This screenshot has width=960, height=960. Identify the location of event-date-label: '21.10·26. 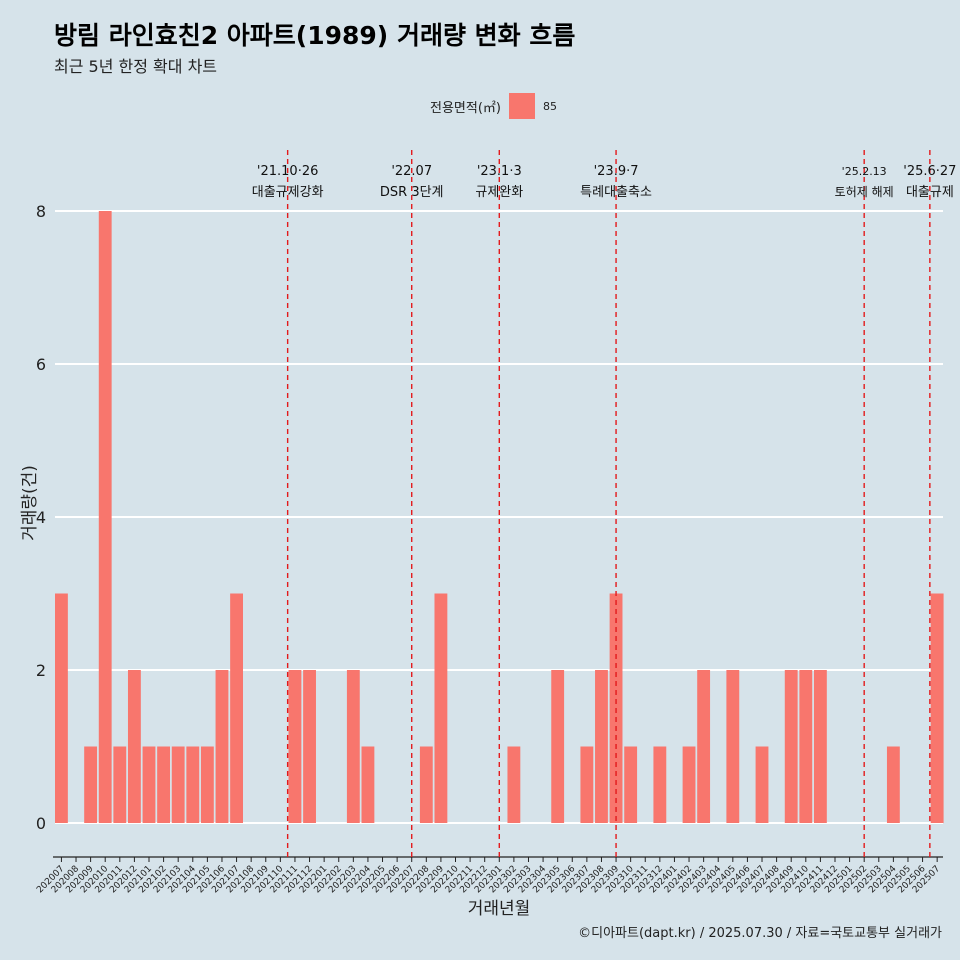
(287, 171).